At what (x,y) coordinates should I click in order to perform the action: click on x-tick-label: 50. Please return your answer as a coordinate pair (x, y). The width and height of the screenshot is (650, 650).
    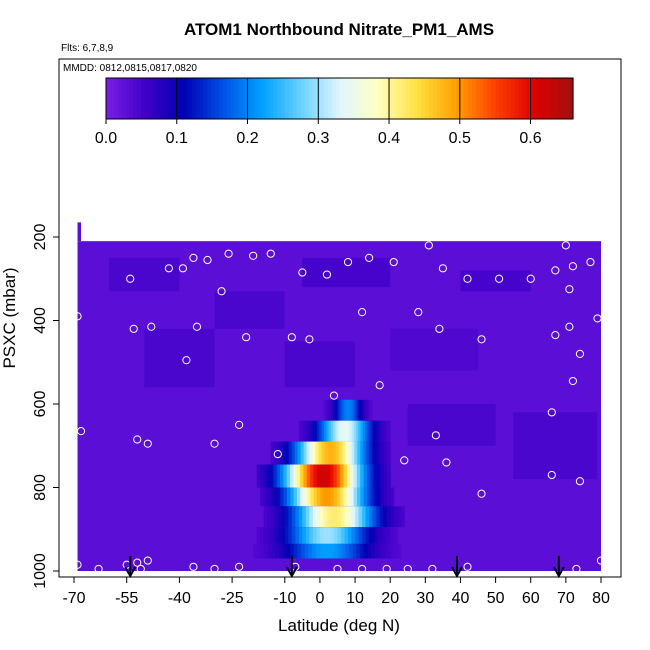
    Looking at the image, I should click on (496, 598).